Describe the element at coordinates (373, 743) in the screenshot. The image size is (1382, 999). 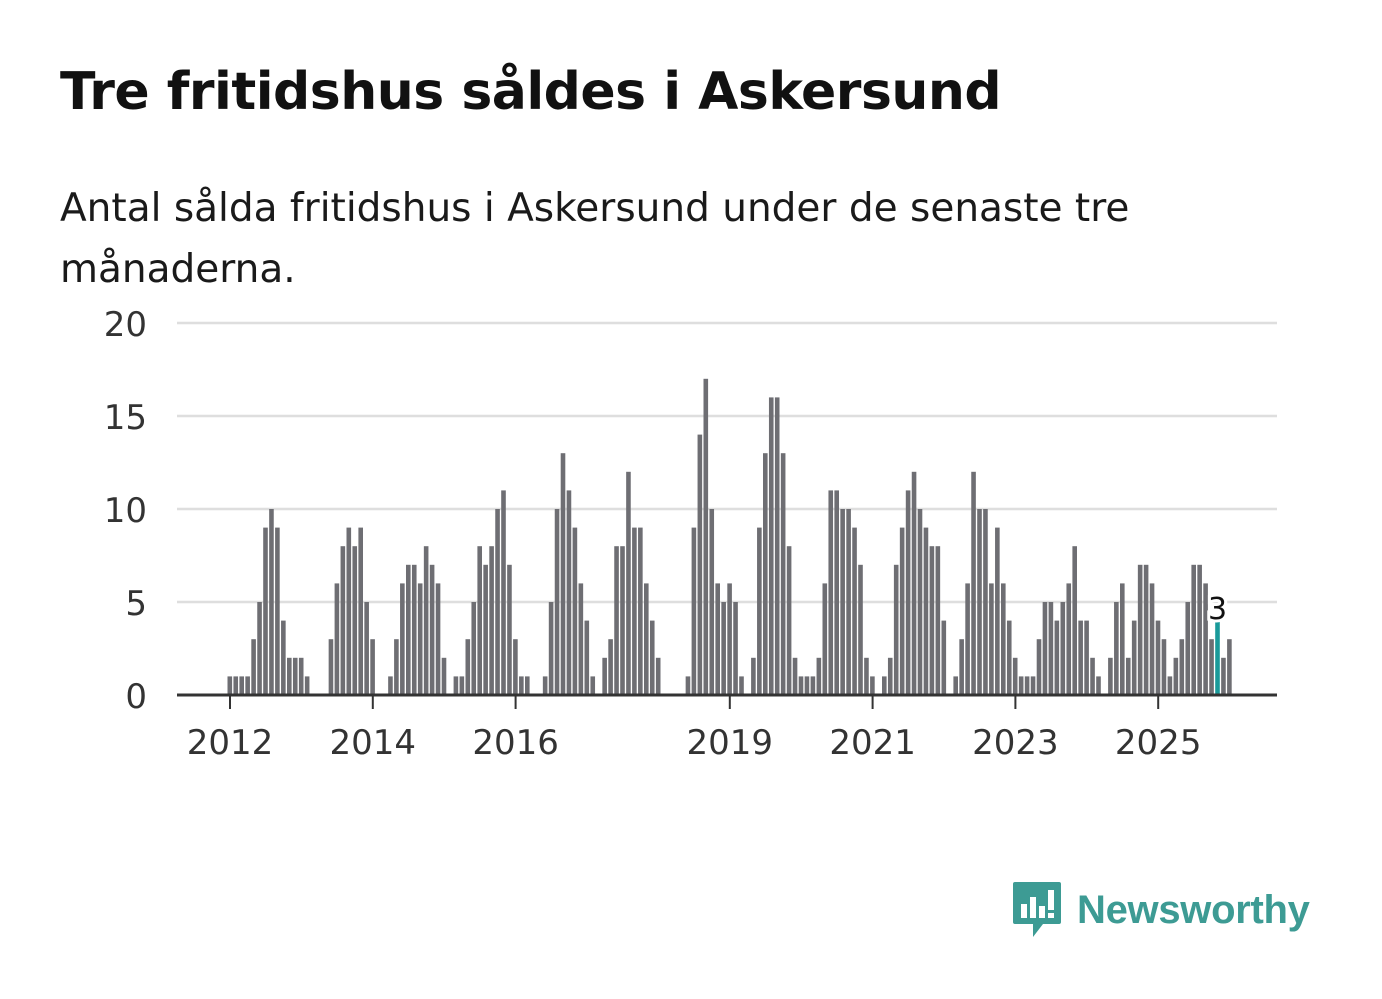
I see `x-tick-label: 2014` at that location.